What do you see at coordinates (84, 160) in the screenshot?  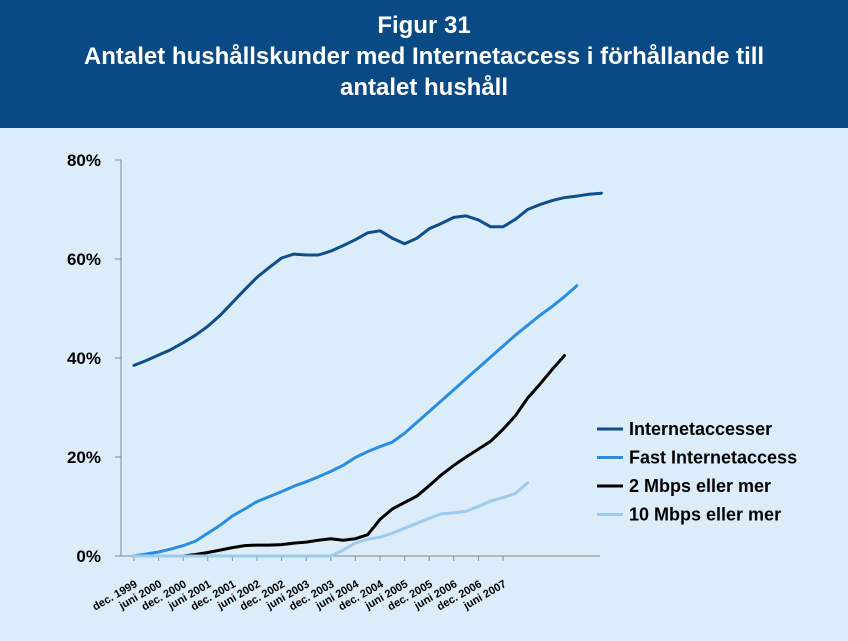 I see `y-axis-tick-label: 80%` at bounding box center [84, 160].